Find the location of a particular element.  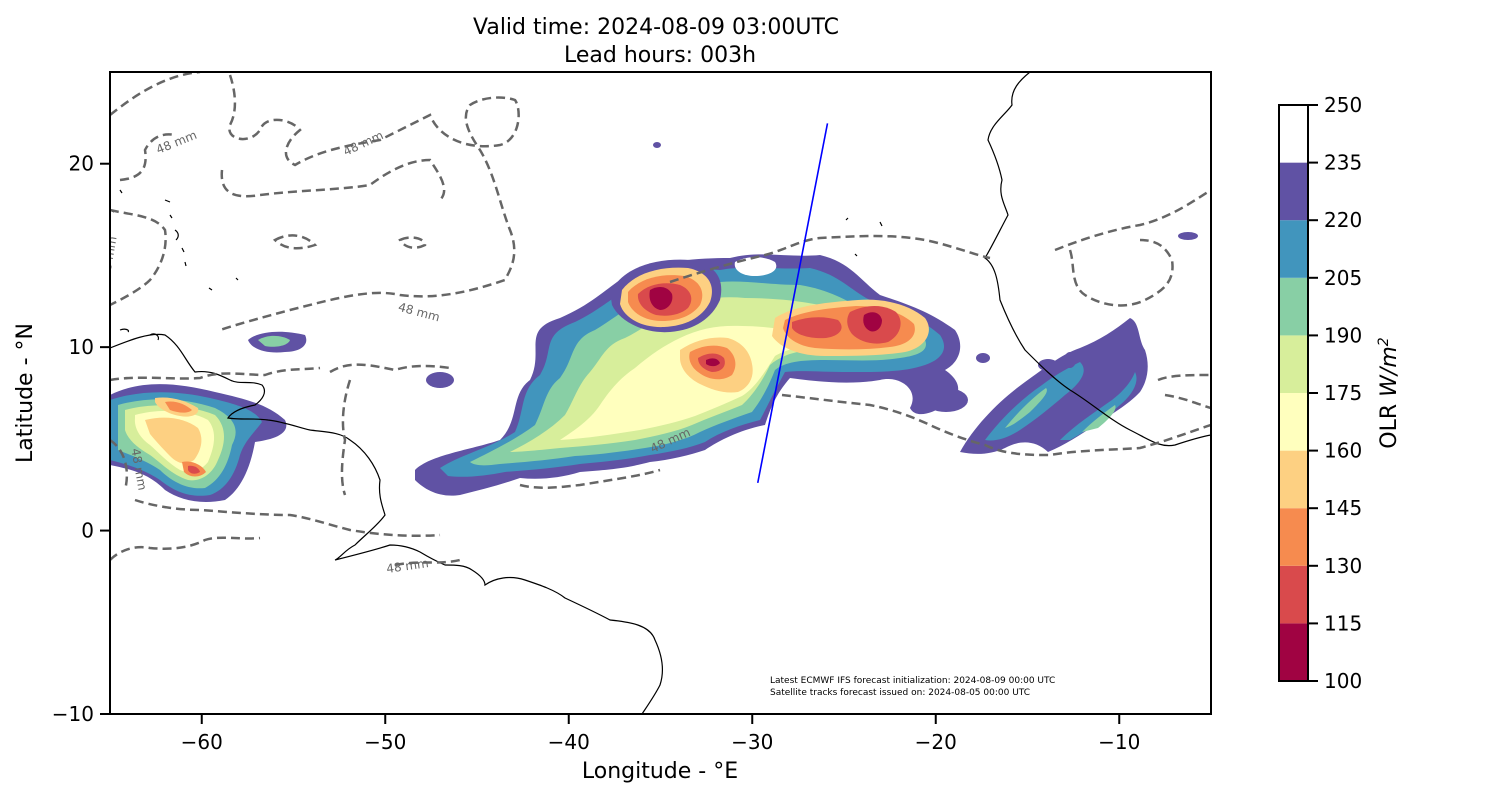

olr-system-west is located at coordinates (198, 443).